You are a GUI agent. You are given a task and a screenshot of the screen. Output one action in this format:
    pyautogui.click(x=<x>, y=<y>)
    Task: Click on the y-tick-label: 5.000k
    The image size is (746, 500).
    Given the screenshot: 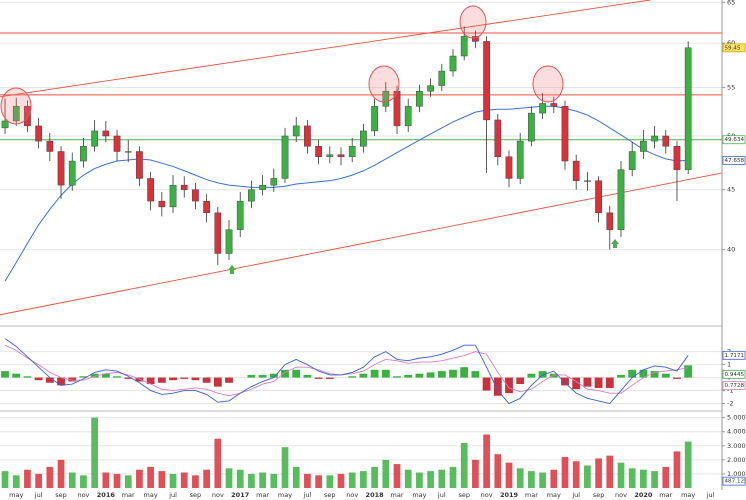 What is the action you would take?
    pyautogui.click(x=736, y=418)
    